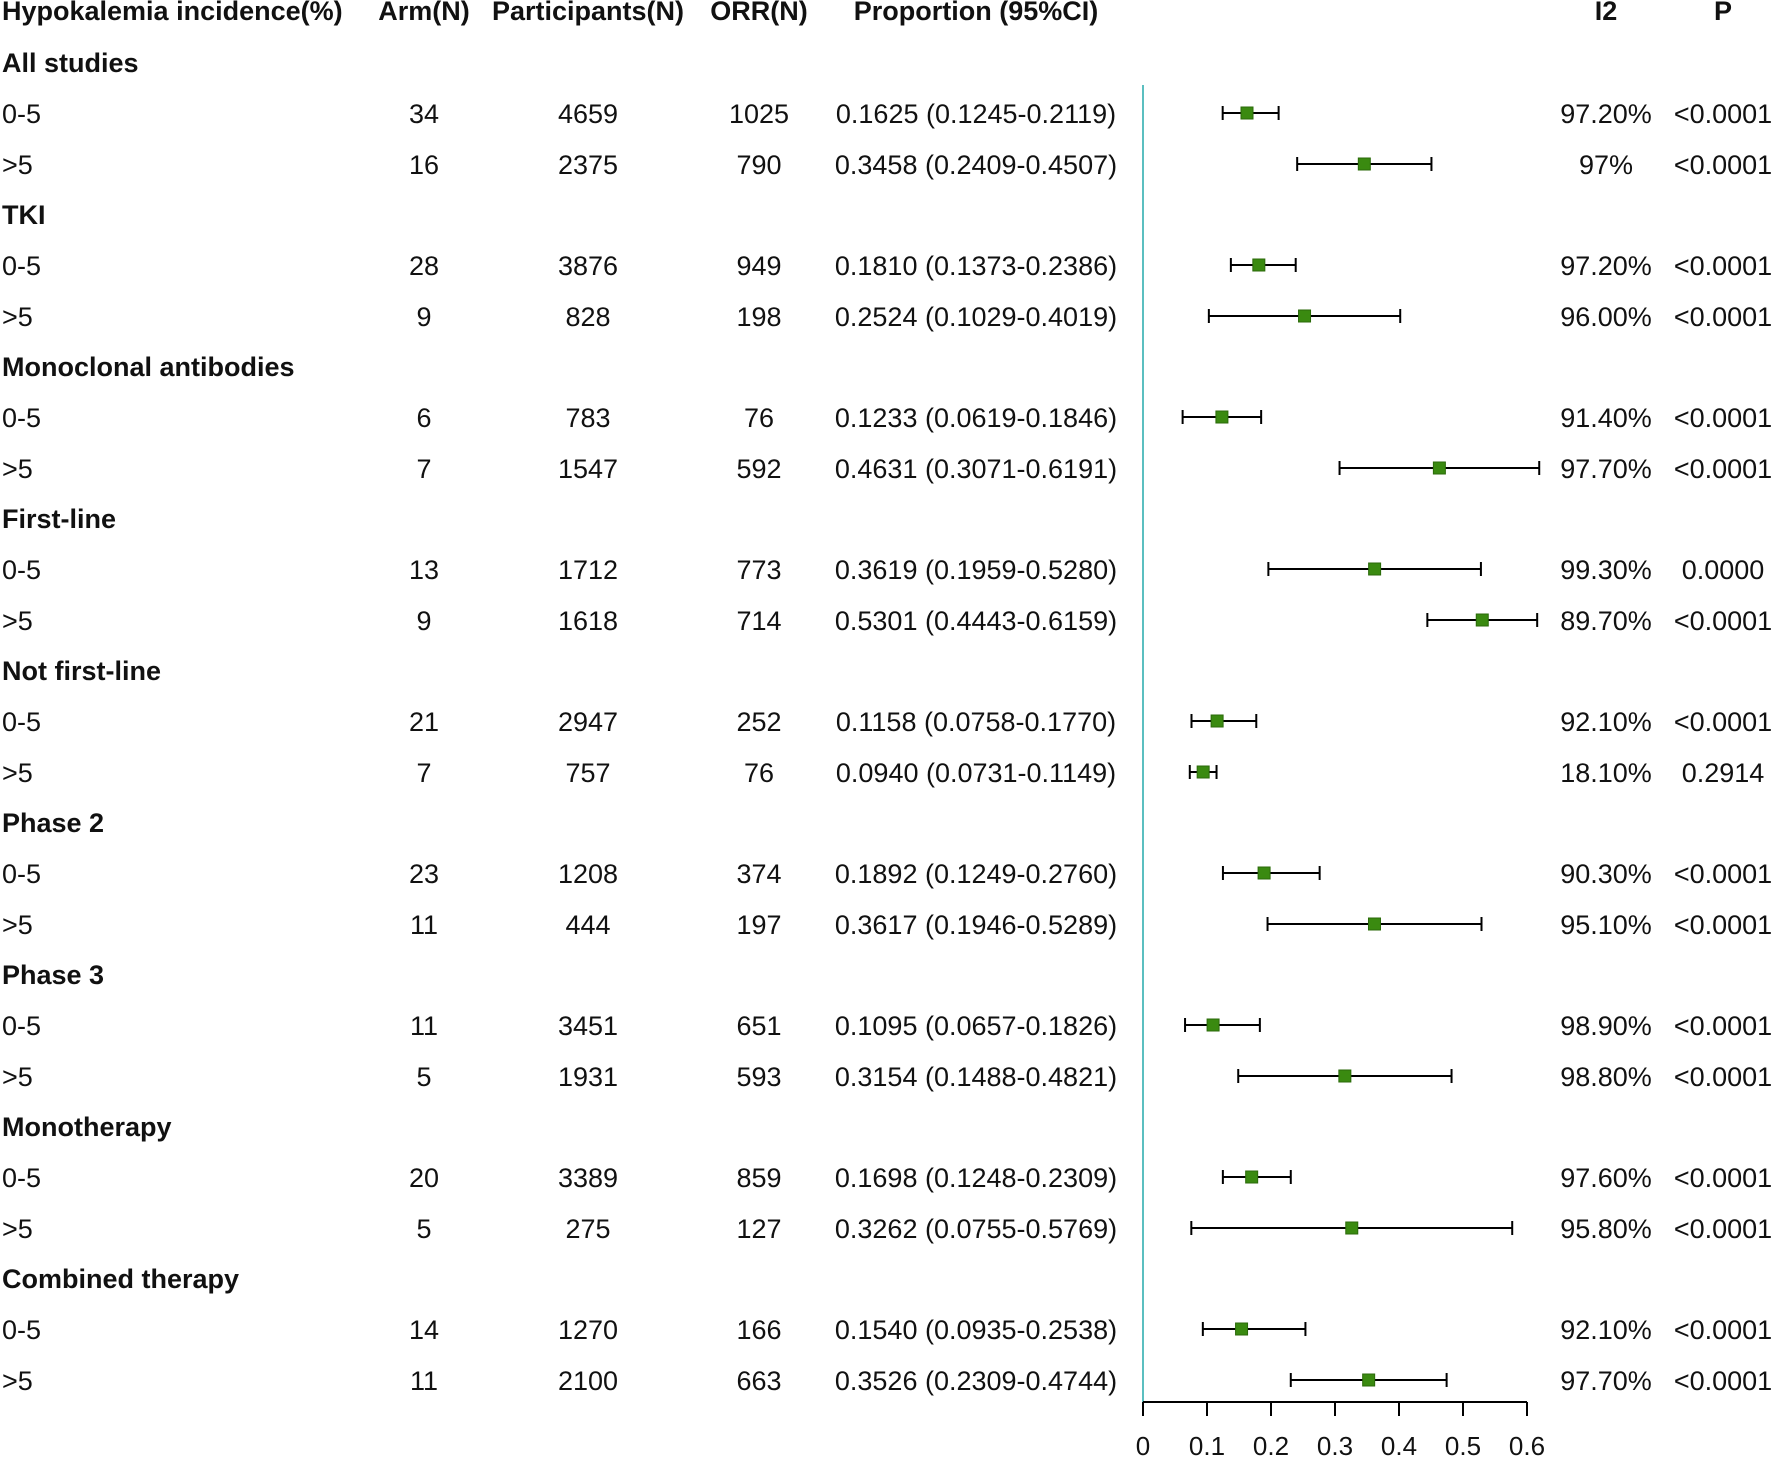  Describe the element at coordinates (588, 1381) in the screenshot. I see `row-participants-value: 2100` at that location.